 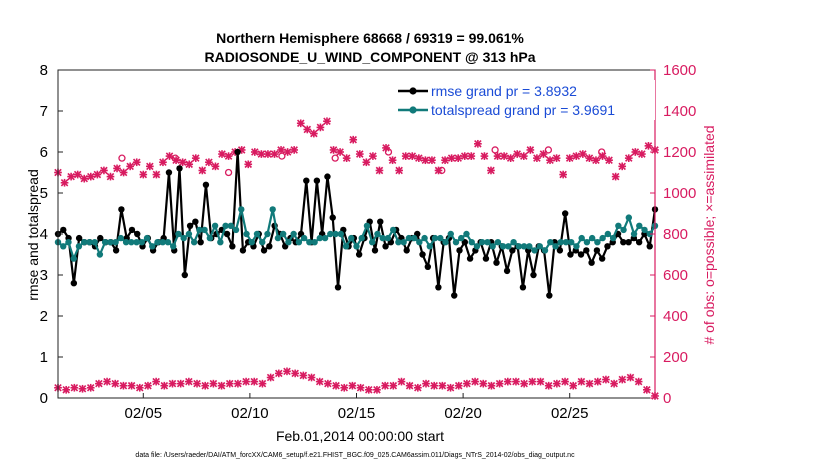 What do you see at coordinates (360, 436) in the screenshot?
I see `x-axis-label: Feb.01,2014 00:00:00 start` at bounding box center [360, 436].